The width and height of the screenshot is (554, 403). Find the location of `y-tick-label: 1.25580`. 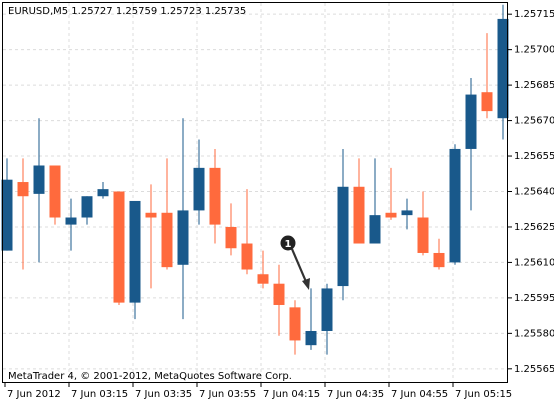

y-tick-label: 1.25580 is located at coordinates (534, 333).